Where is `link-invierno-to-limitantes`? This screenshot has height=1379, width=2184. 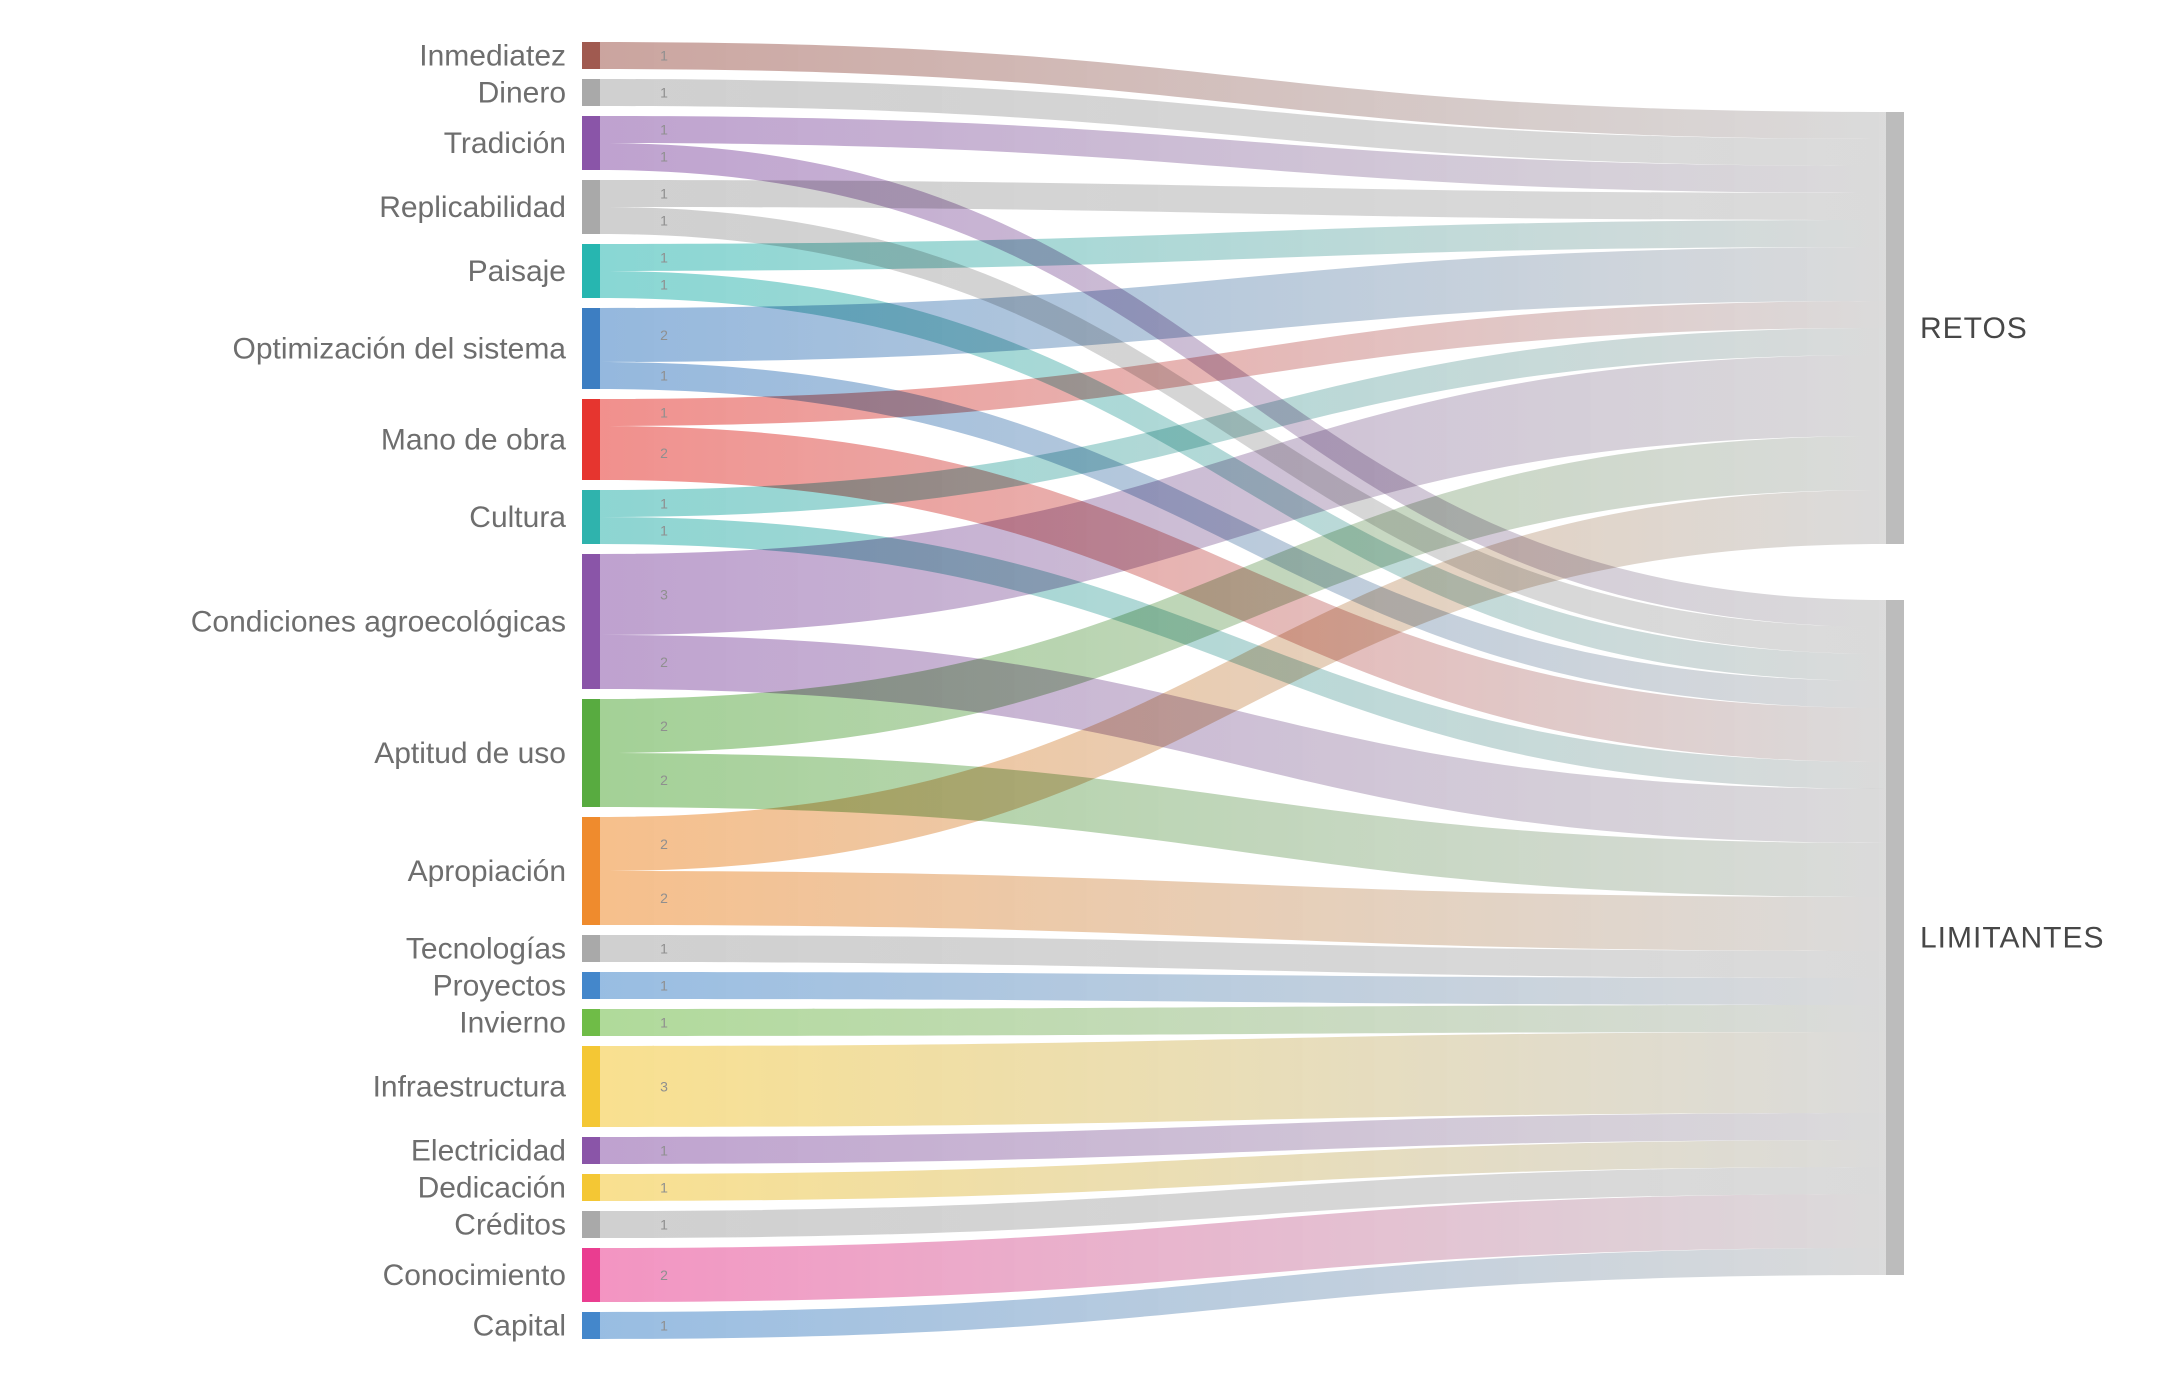 link-invierno-to-limitantes is located at coordinates (1243, 1020).